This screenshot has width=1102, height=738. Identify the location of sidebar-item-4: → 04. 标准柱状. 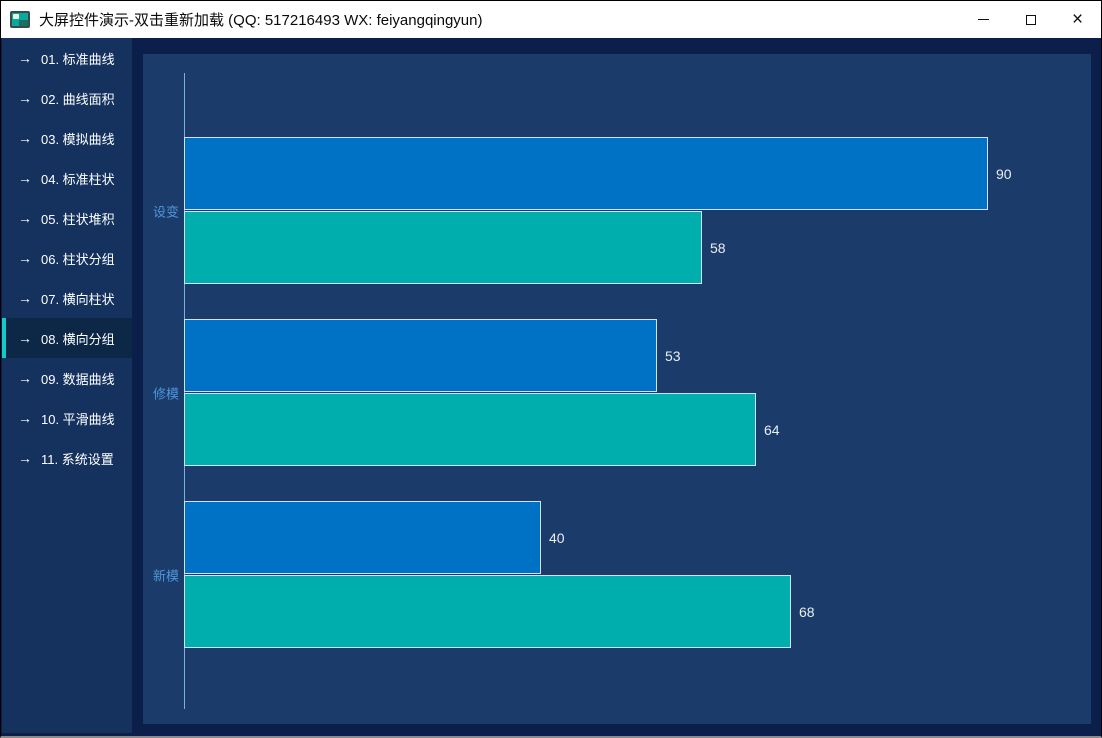
(67, 178).